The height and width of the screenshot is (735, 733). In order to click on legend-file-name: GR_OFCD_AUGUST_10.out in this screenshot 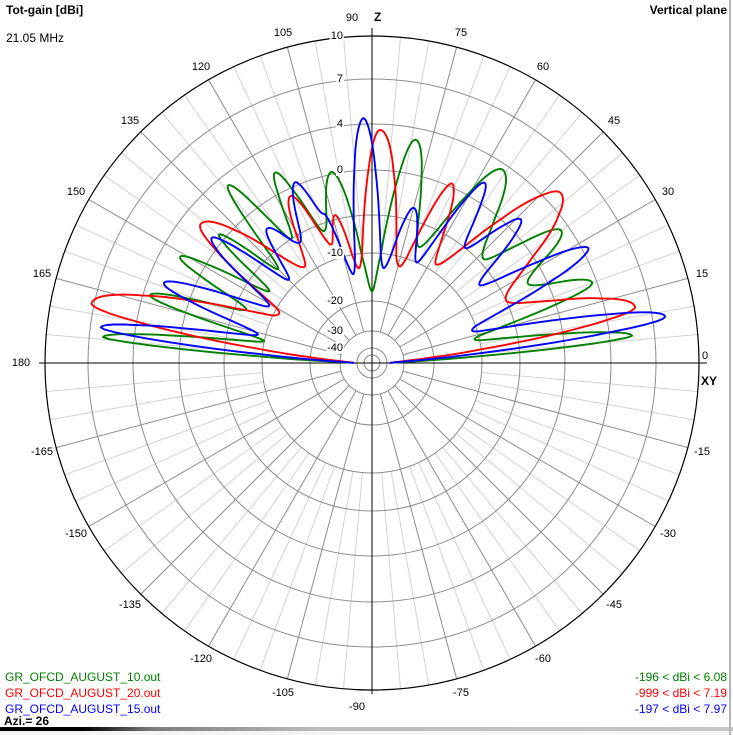, I will do `click(83, 677)`.